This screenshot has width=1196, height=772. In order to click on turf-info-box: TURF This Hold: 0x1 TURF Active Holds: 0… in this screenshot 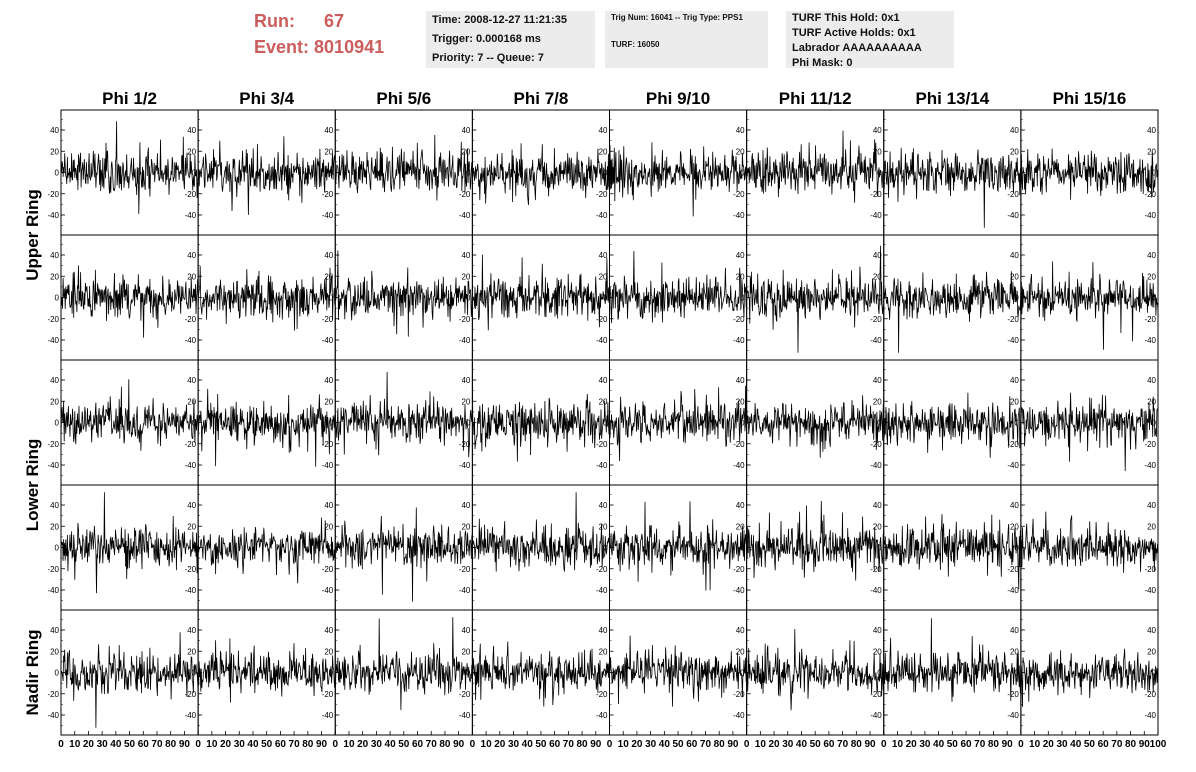, I will do `click(870, 40)`.